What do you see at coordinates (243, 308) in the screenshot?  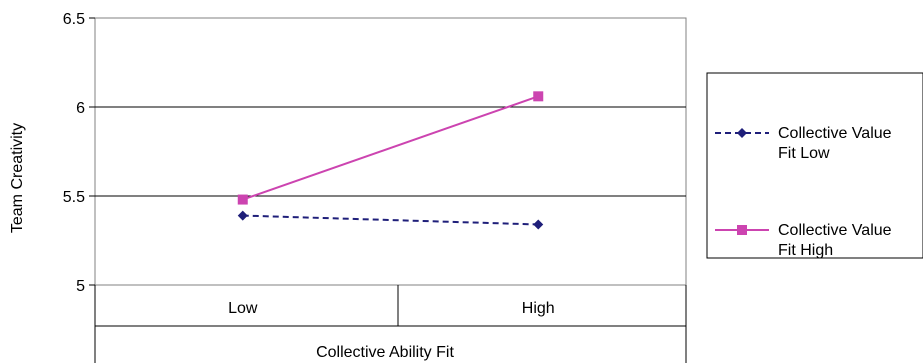 I see `x-tick-label: Low` at bounding box center [243, 308].